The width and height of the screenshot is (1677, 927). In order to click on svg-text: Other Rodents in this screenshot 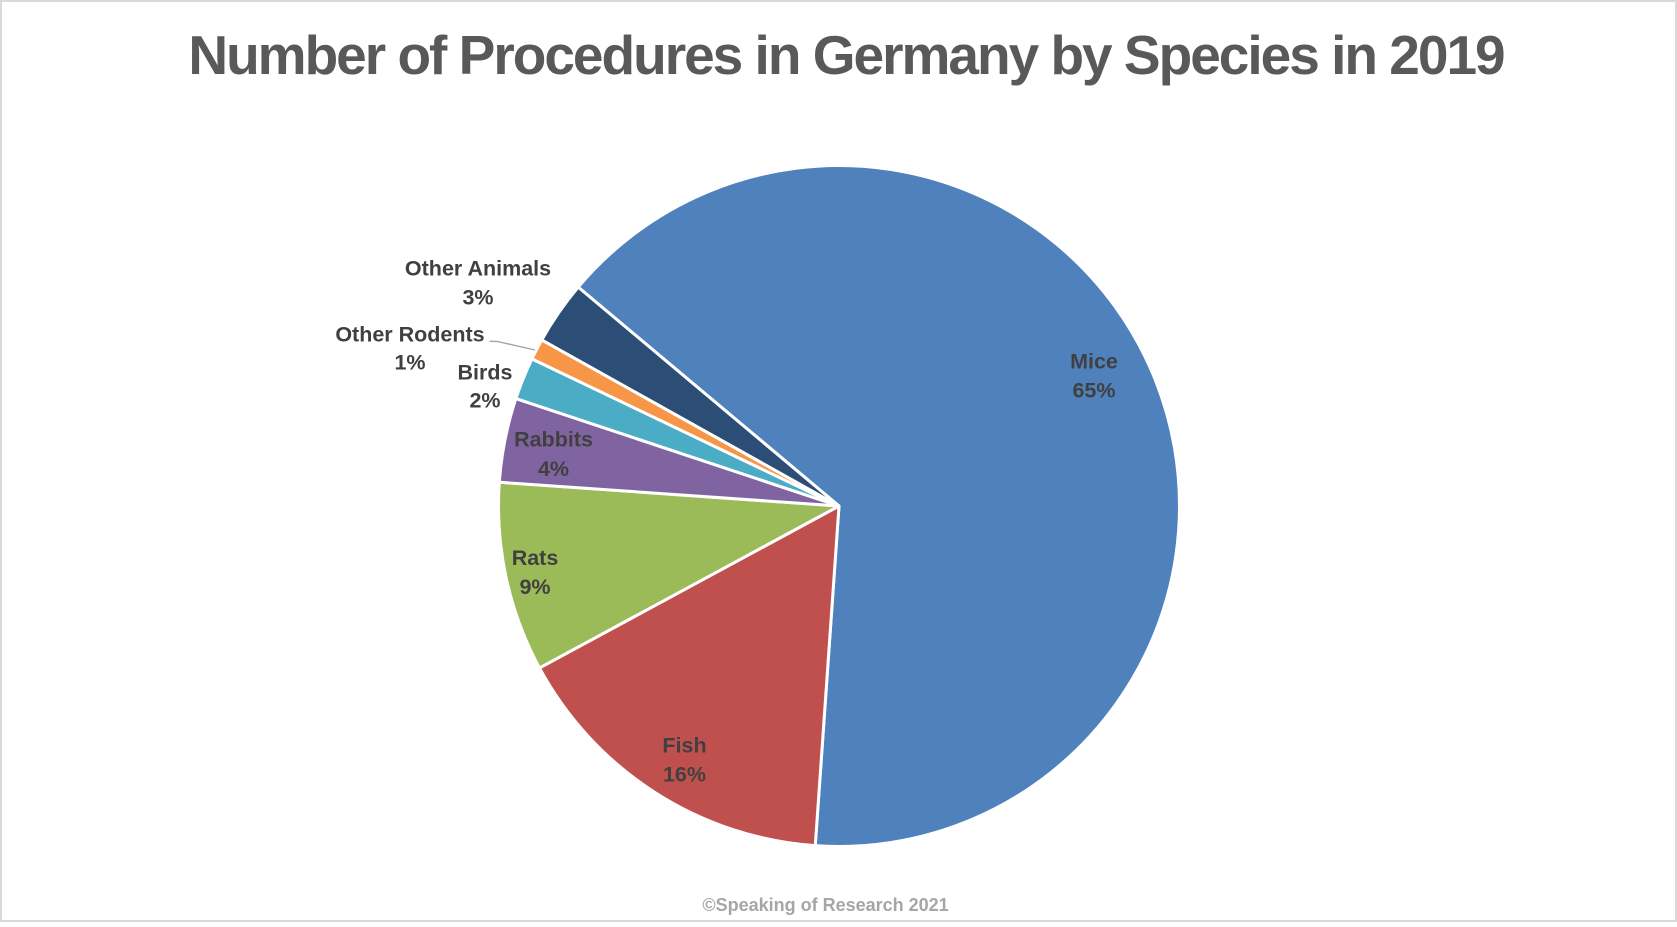, I will do `click(409, 335)`.